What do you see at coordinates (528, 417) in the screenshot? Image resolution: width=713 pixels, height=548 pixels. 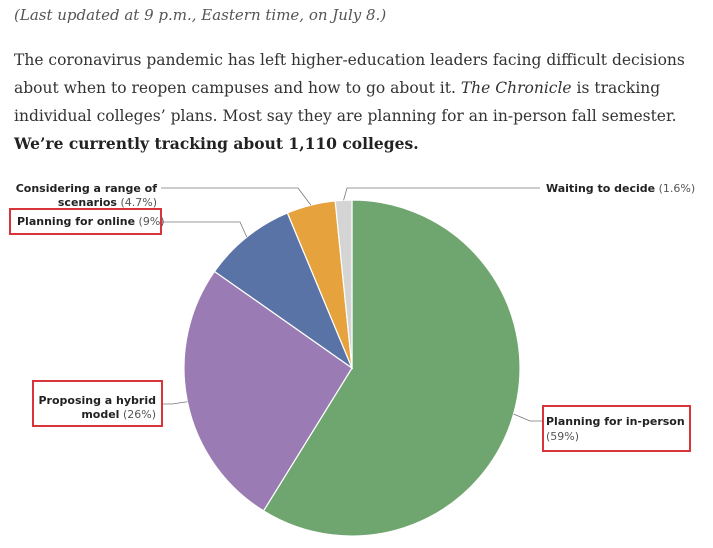 I see `leader-line-in-person` at bounding box center [528, 417].